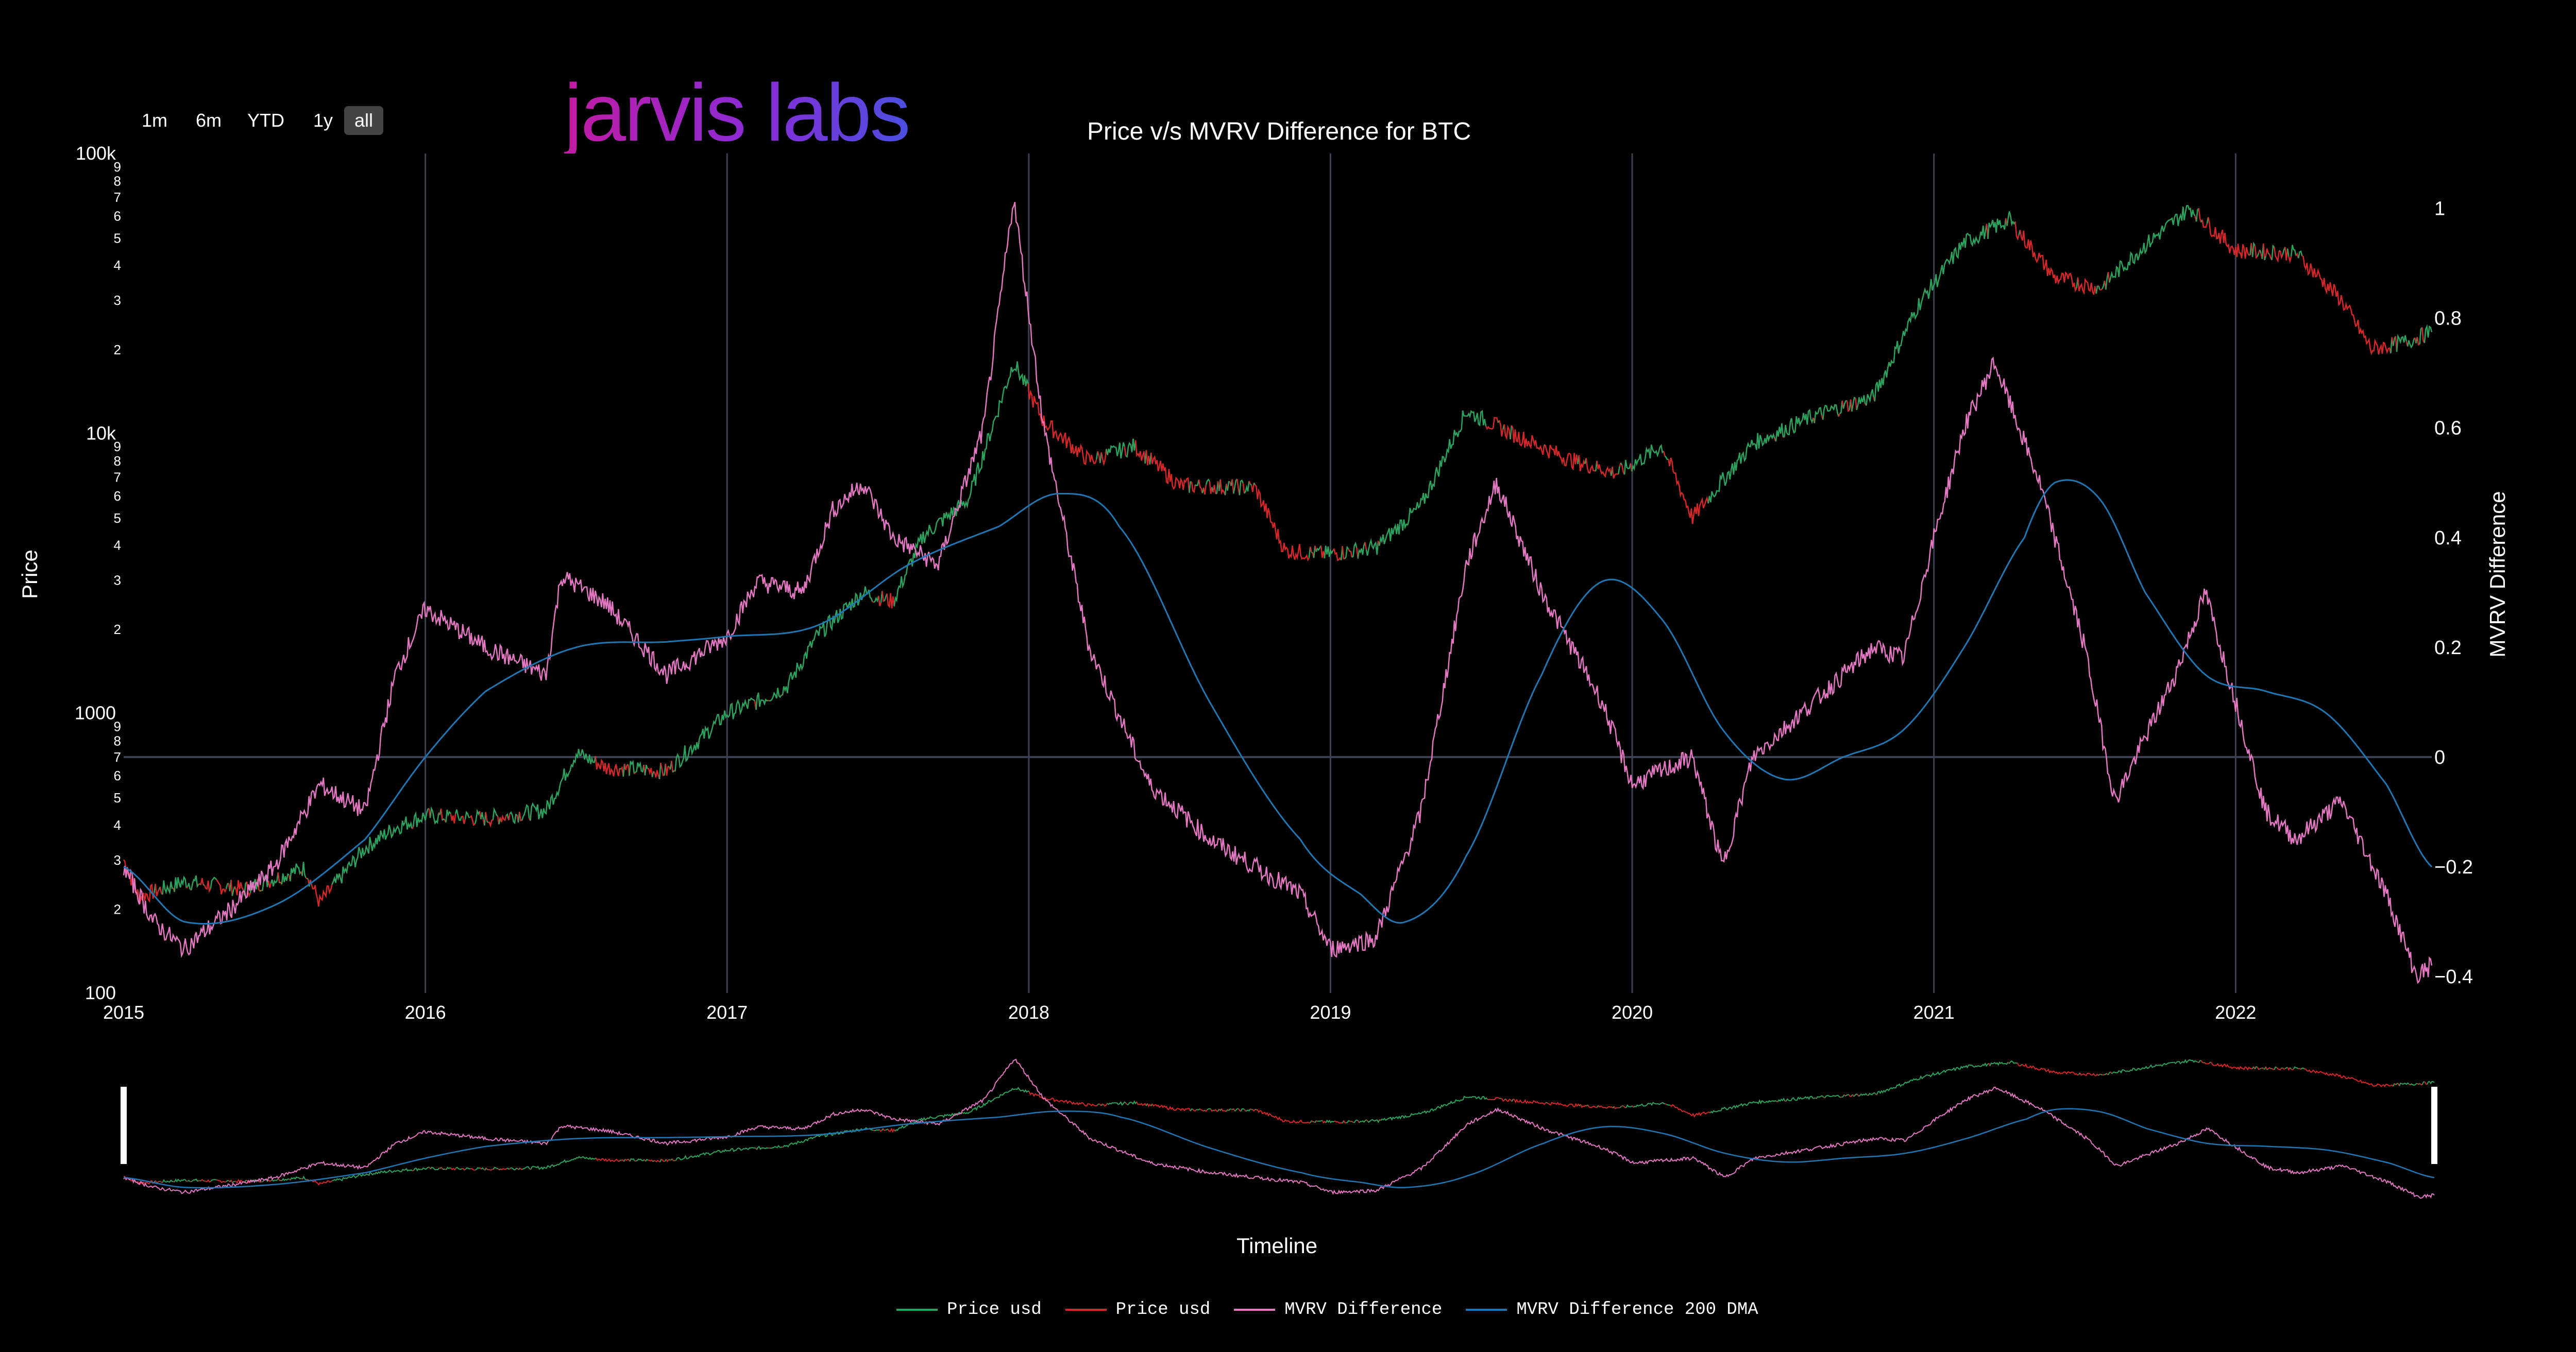 Image resolution: width=2576 pixels, height=1352 pixels. I want to click on legend-swatch, so click(1255, 1310).